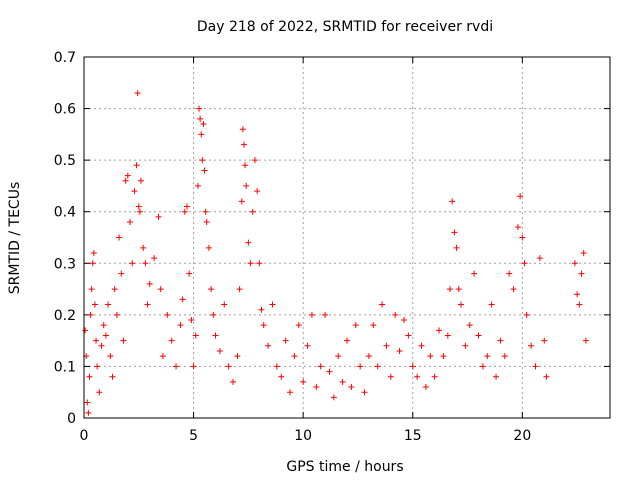 This screenshot has width=640, height=480. I want to click on y-tick-label: 0, so click(71, 419).